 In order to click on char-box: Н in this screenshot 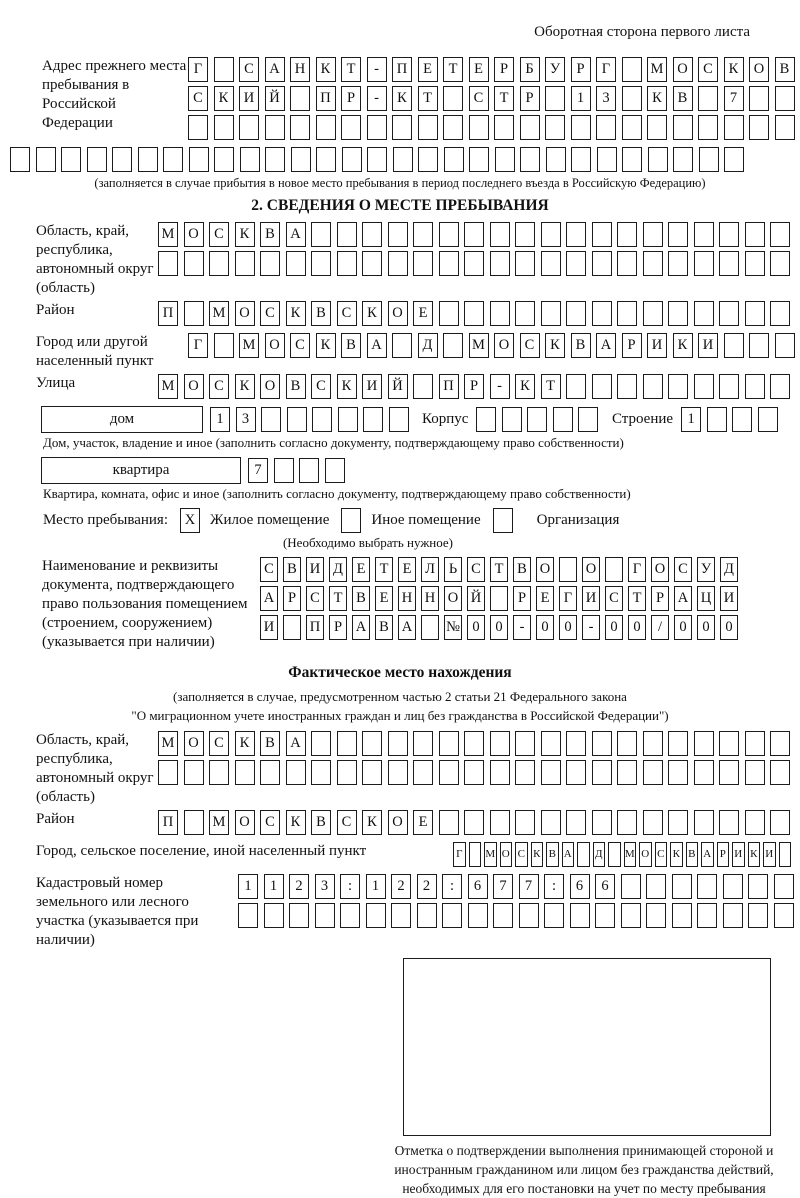, I will do `click(430, 598)`.